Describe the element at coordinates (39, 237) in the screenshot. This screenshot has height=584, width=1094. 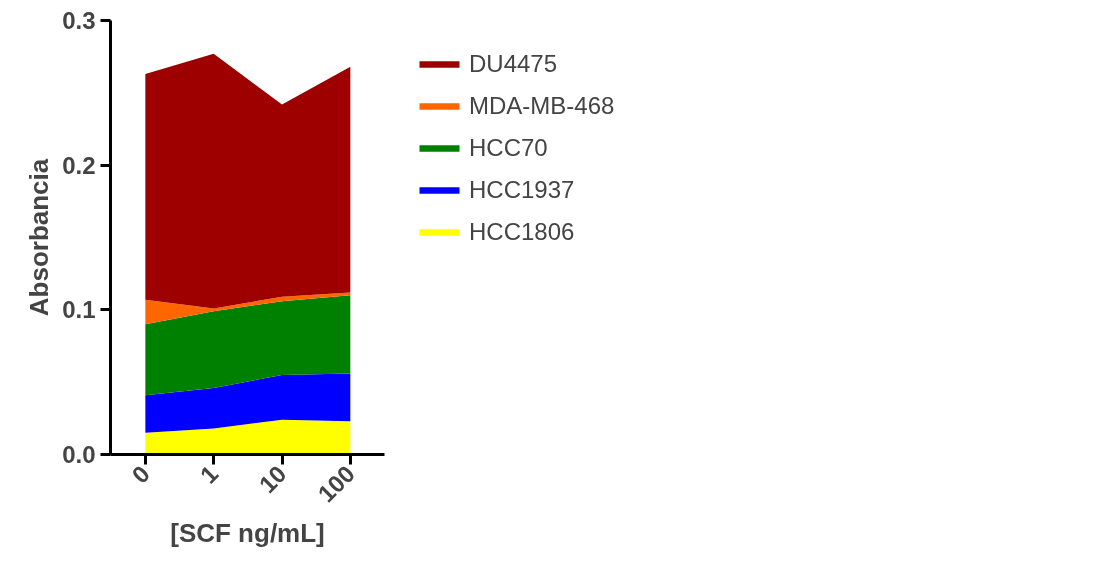
I see `y-axis-title: Absorbancia` at that location.